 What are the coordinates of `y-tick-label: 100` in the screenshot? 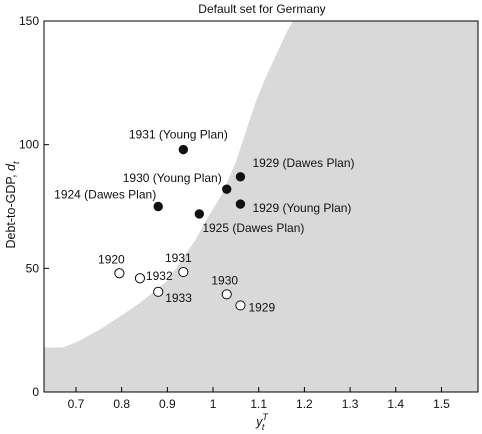 It's located at (29, 145).